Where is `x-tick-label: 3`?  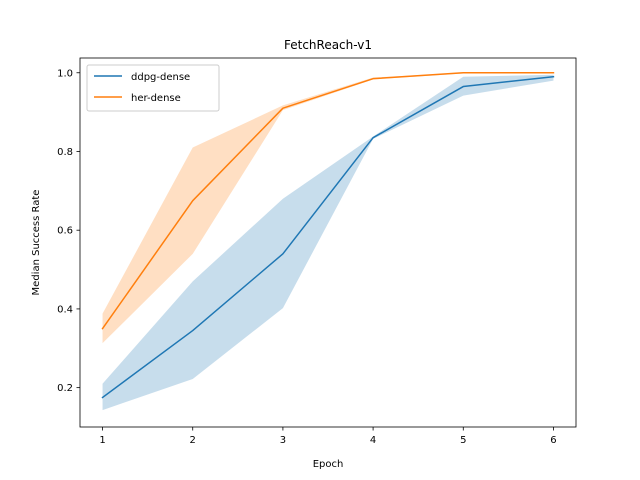 x-tick-label: 3 is located at coordinates (283, 440).